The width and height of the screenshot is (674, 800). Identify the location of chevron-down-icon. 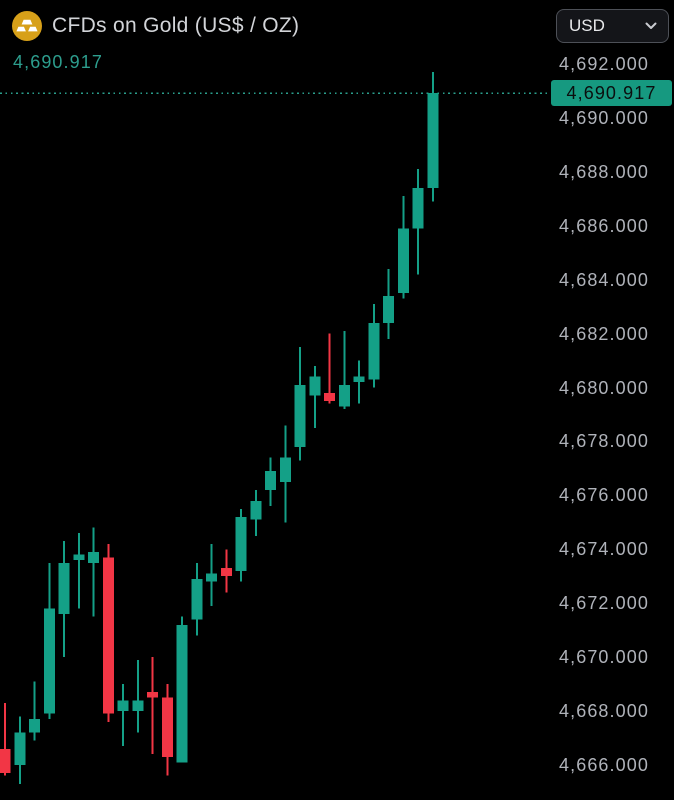
(651, 26).